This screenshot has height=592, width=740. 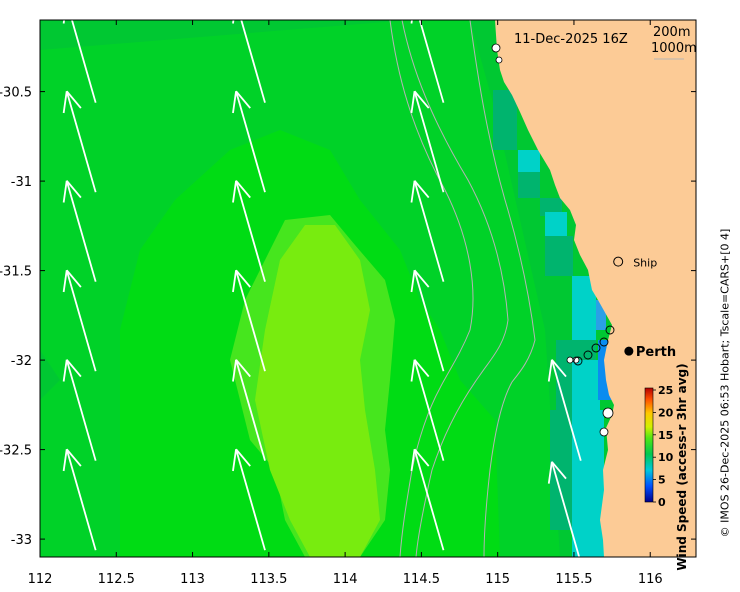 What do you see at coordinates (421, 579) in the screenshot?
I see `x-tick-label: 114.5` at bounding box center [421, 579].